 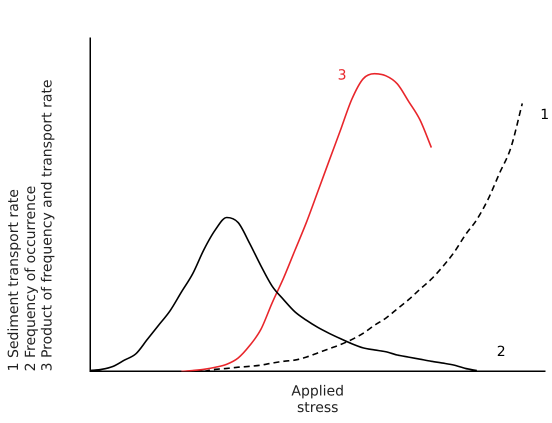 What do you see at coordinates (342, 75) in the screenshot?
I see `series-label: 3` at bounding box center [342, 75].